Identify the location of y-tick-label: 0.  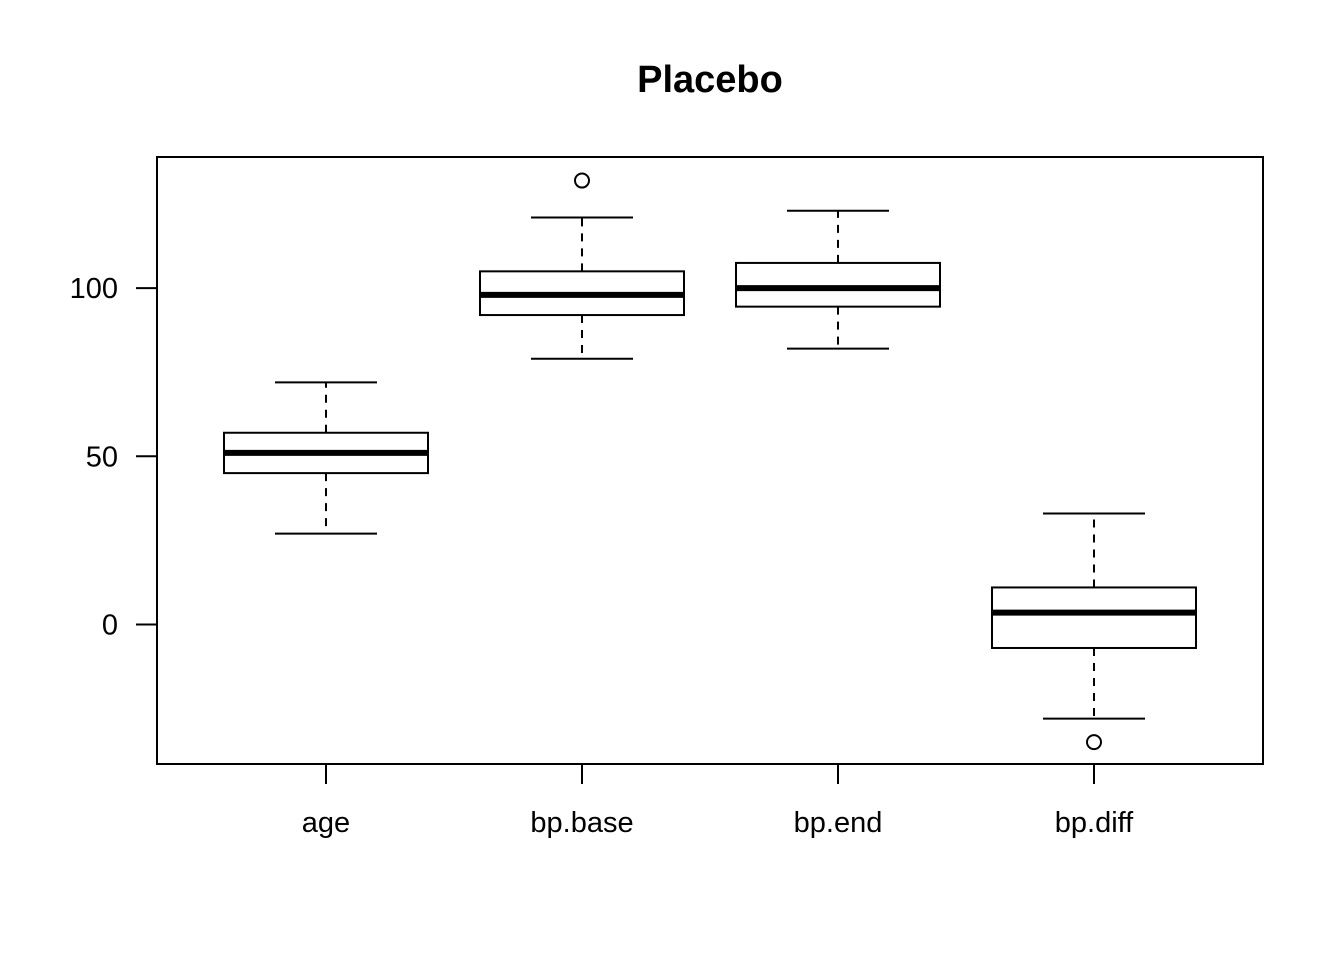
(110, 625).